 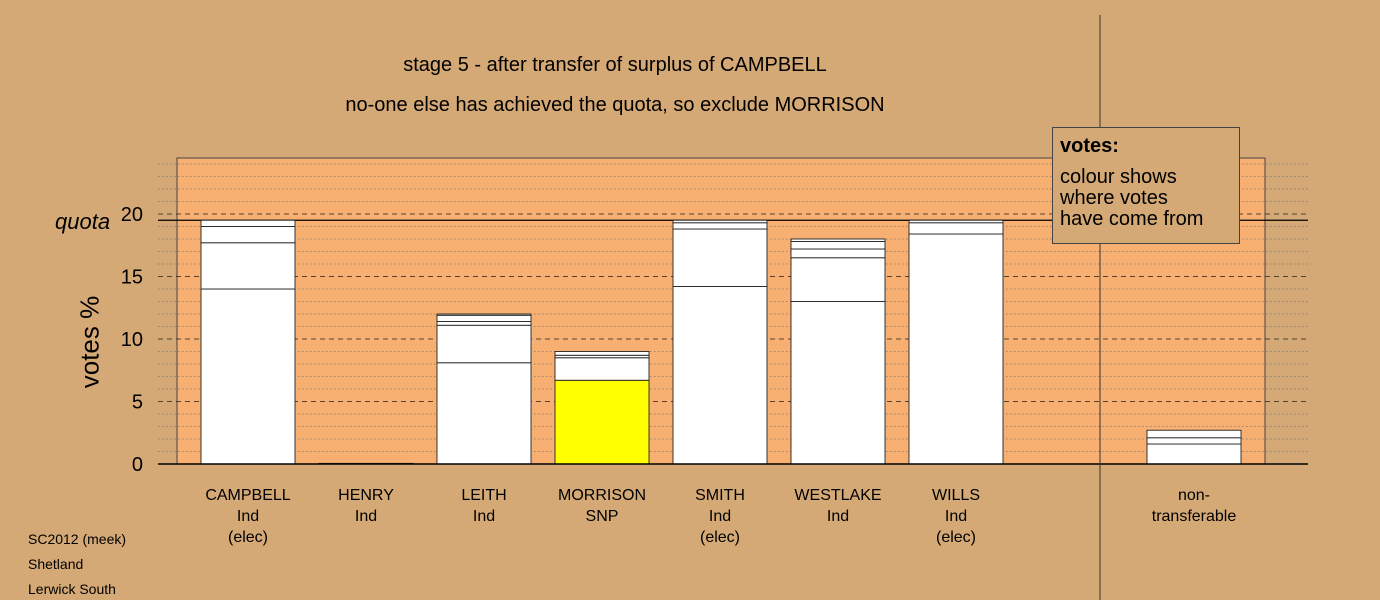 What do you see at coordinates (248, 495) in the screenshot?
I see `candidate-label-line: CAMPBELL` at bounding box center [248, 495].